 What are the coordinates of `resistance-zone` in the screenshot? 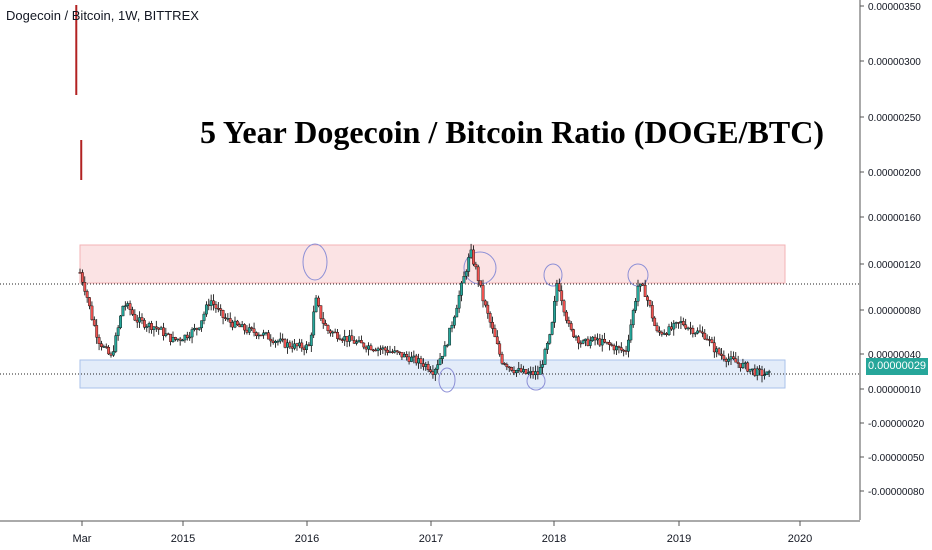 It's located at (432, 264).